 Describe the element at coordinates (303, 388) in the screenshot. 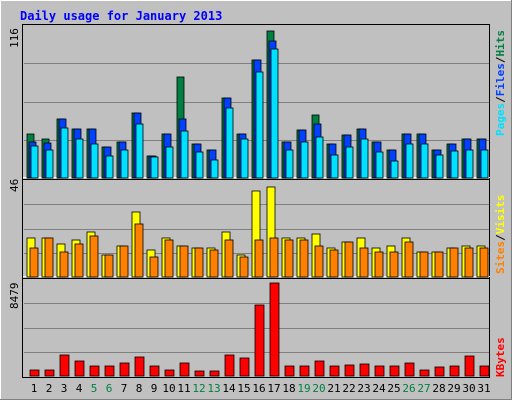

I see `day-label-19: 19` at that location.